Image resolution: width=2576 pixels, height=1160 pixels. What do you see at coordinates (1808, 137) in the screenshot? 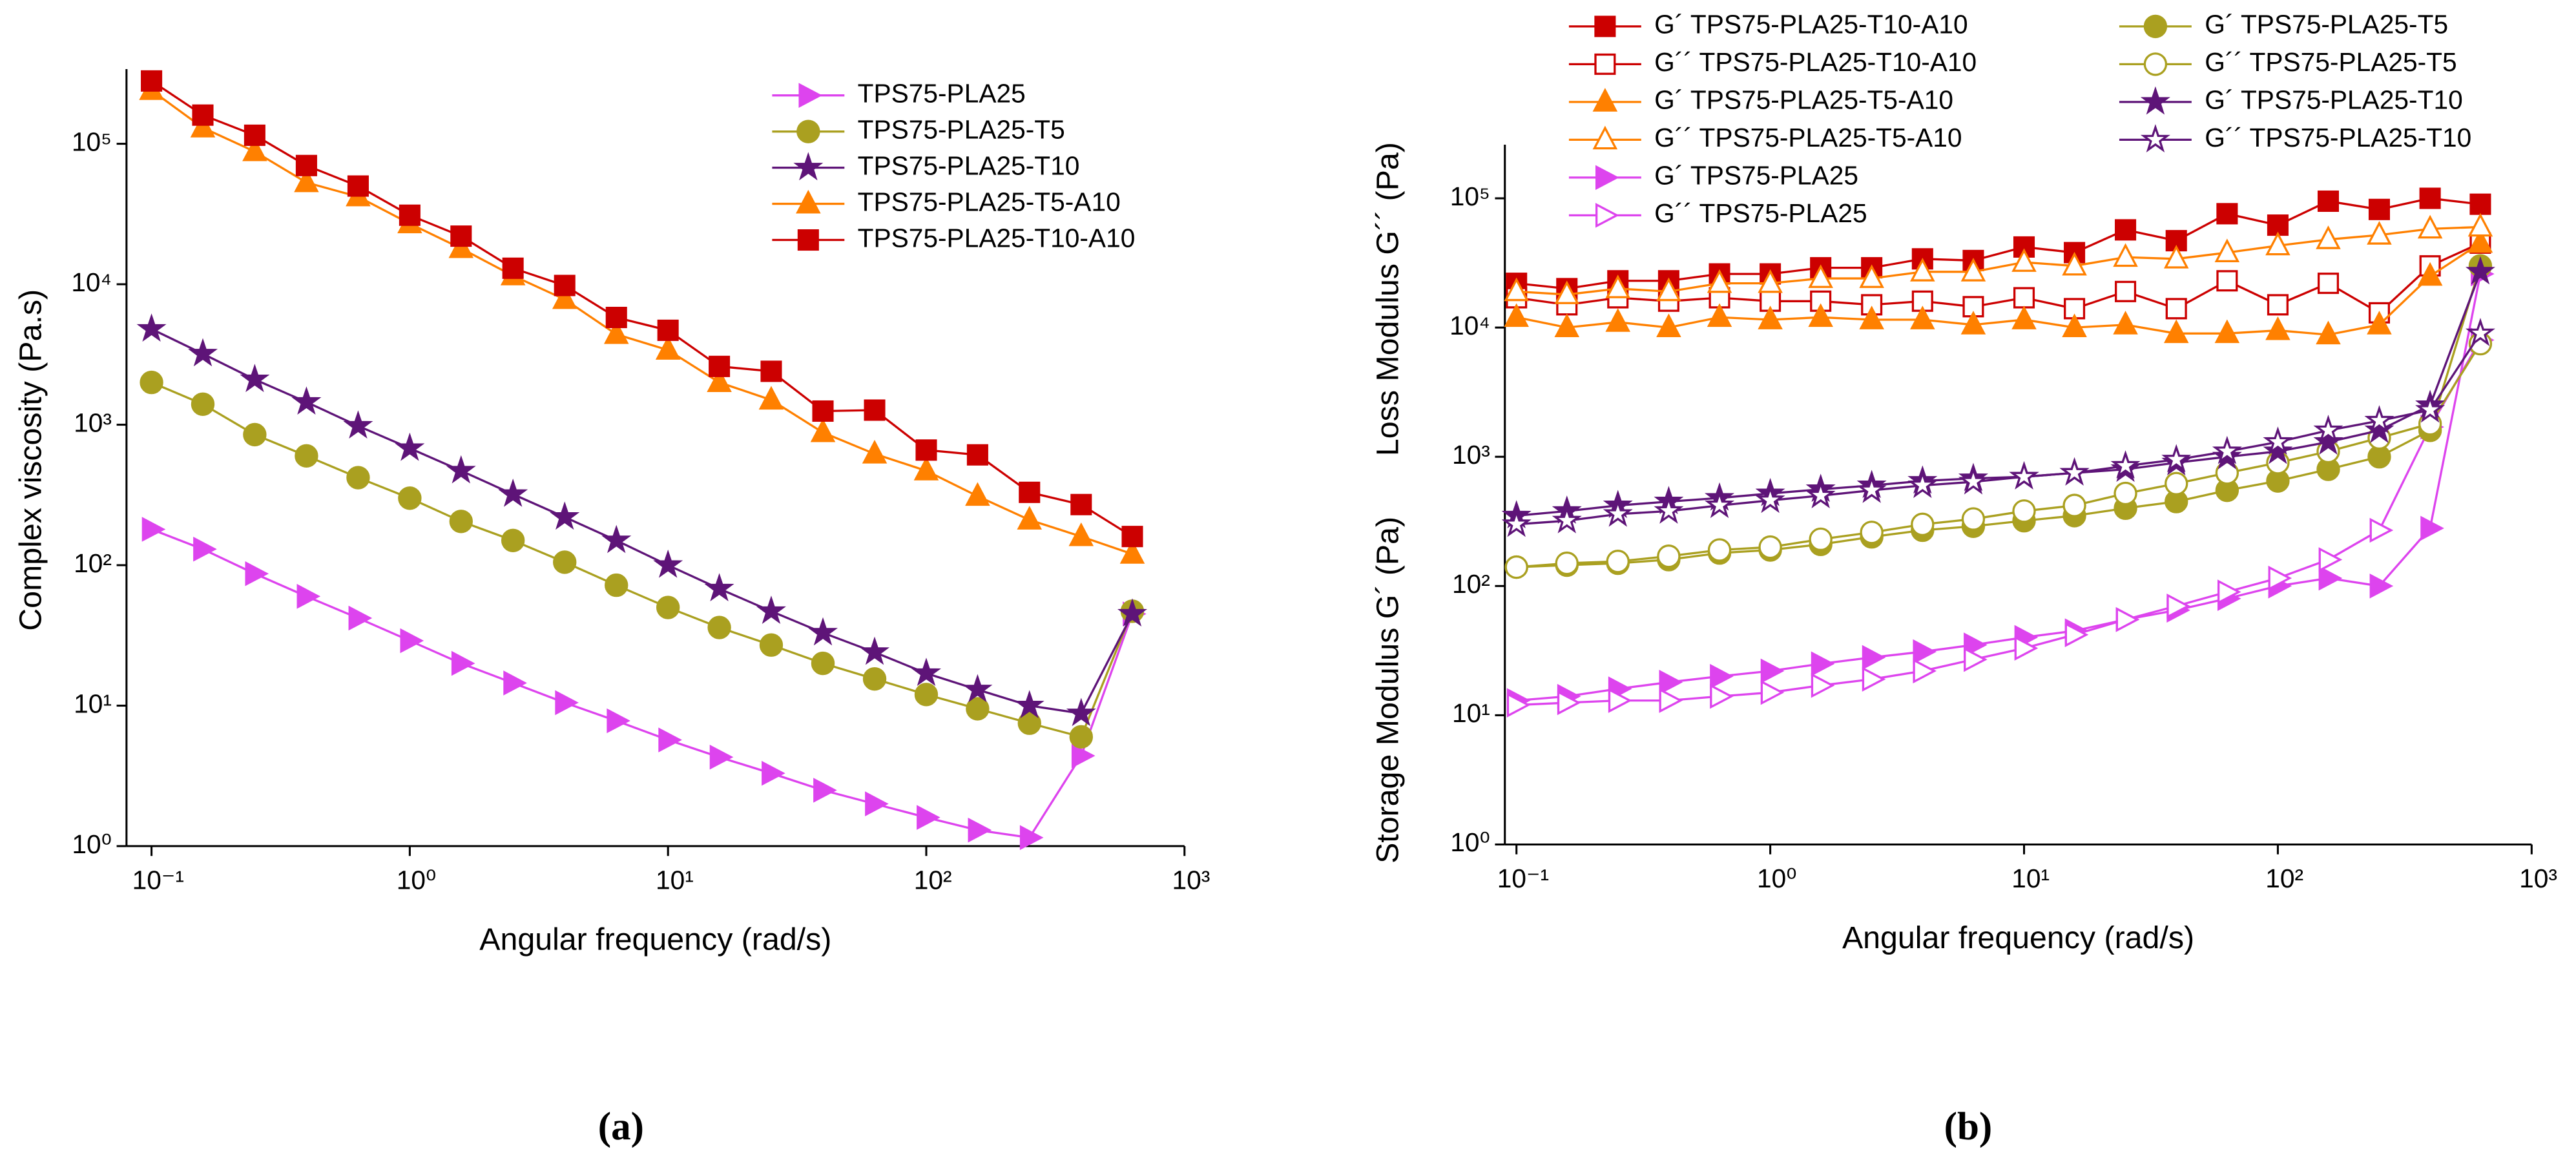
I see `legend-label: G´´ TPS75-PLA25-T5-A10` at bounding box center [1808, 137].